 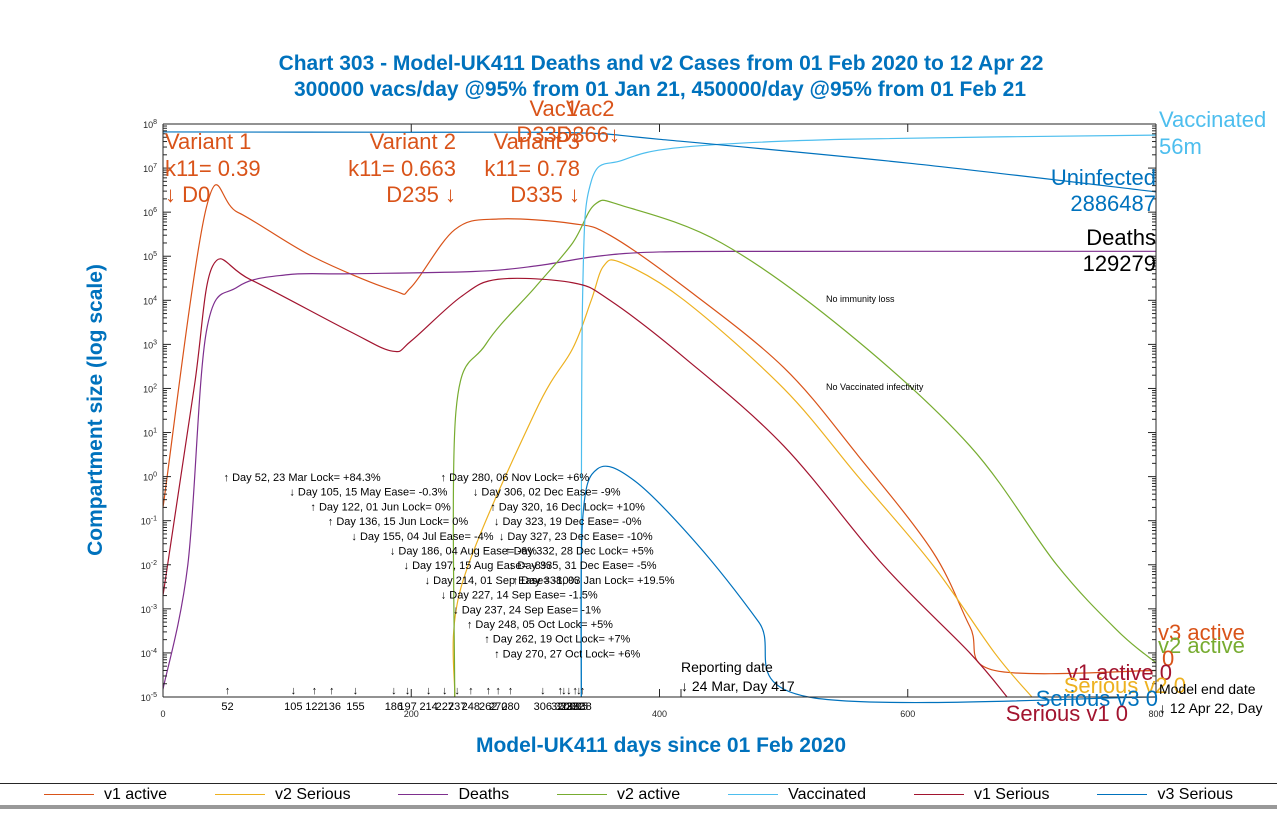 What do you see at coordinates (149, 565) in the screenshot?
I see `y-tick-label: 10⁻²` at bounding box center [149, 565].